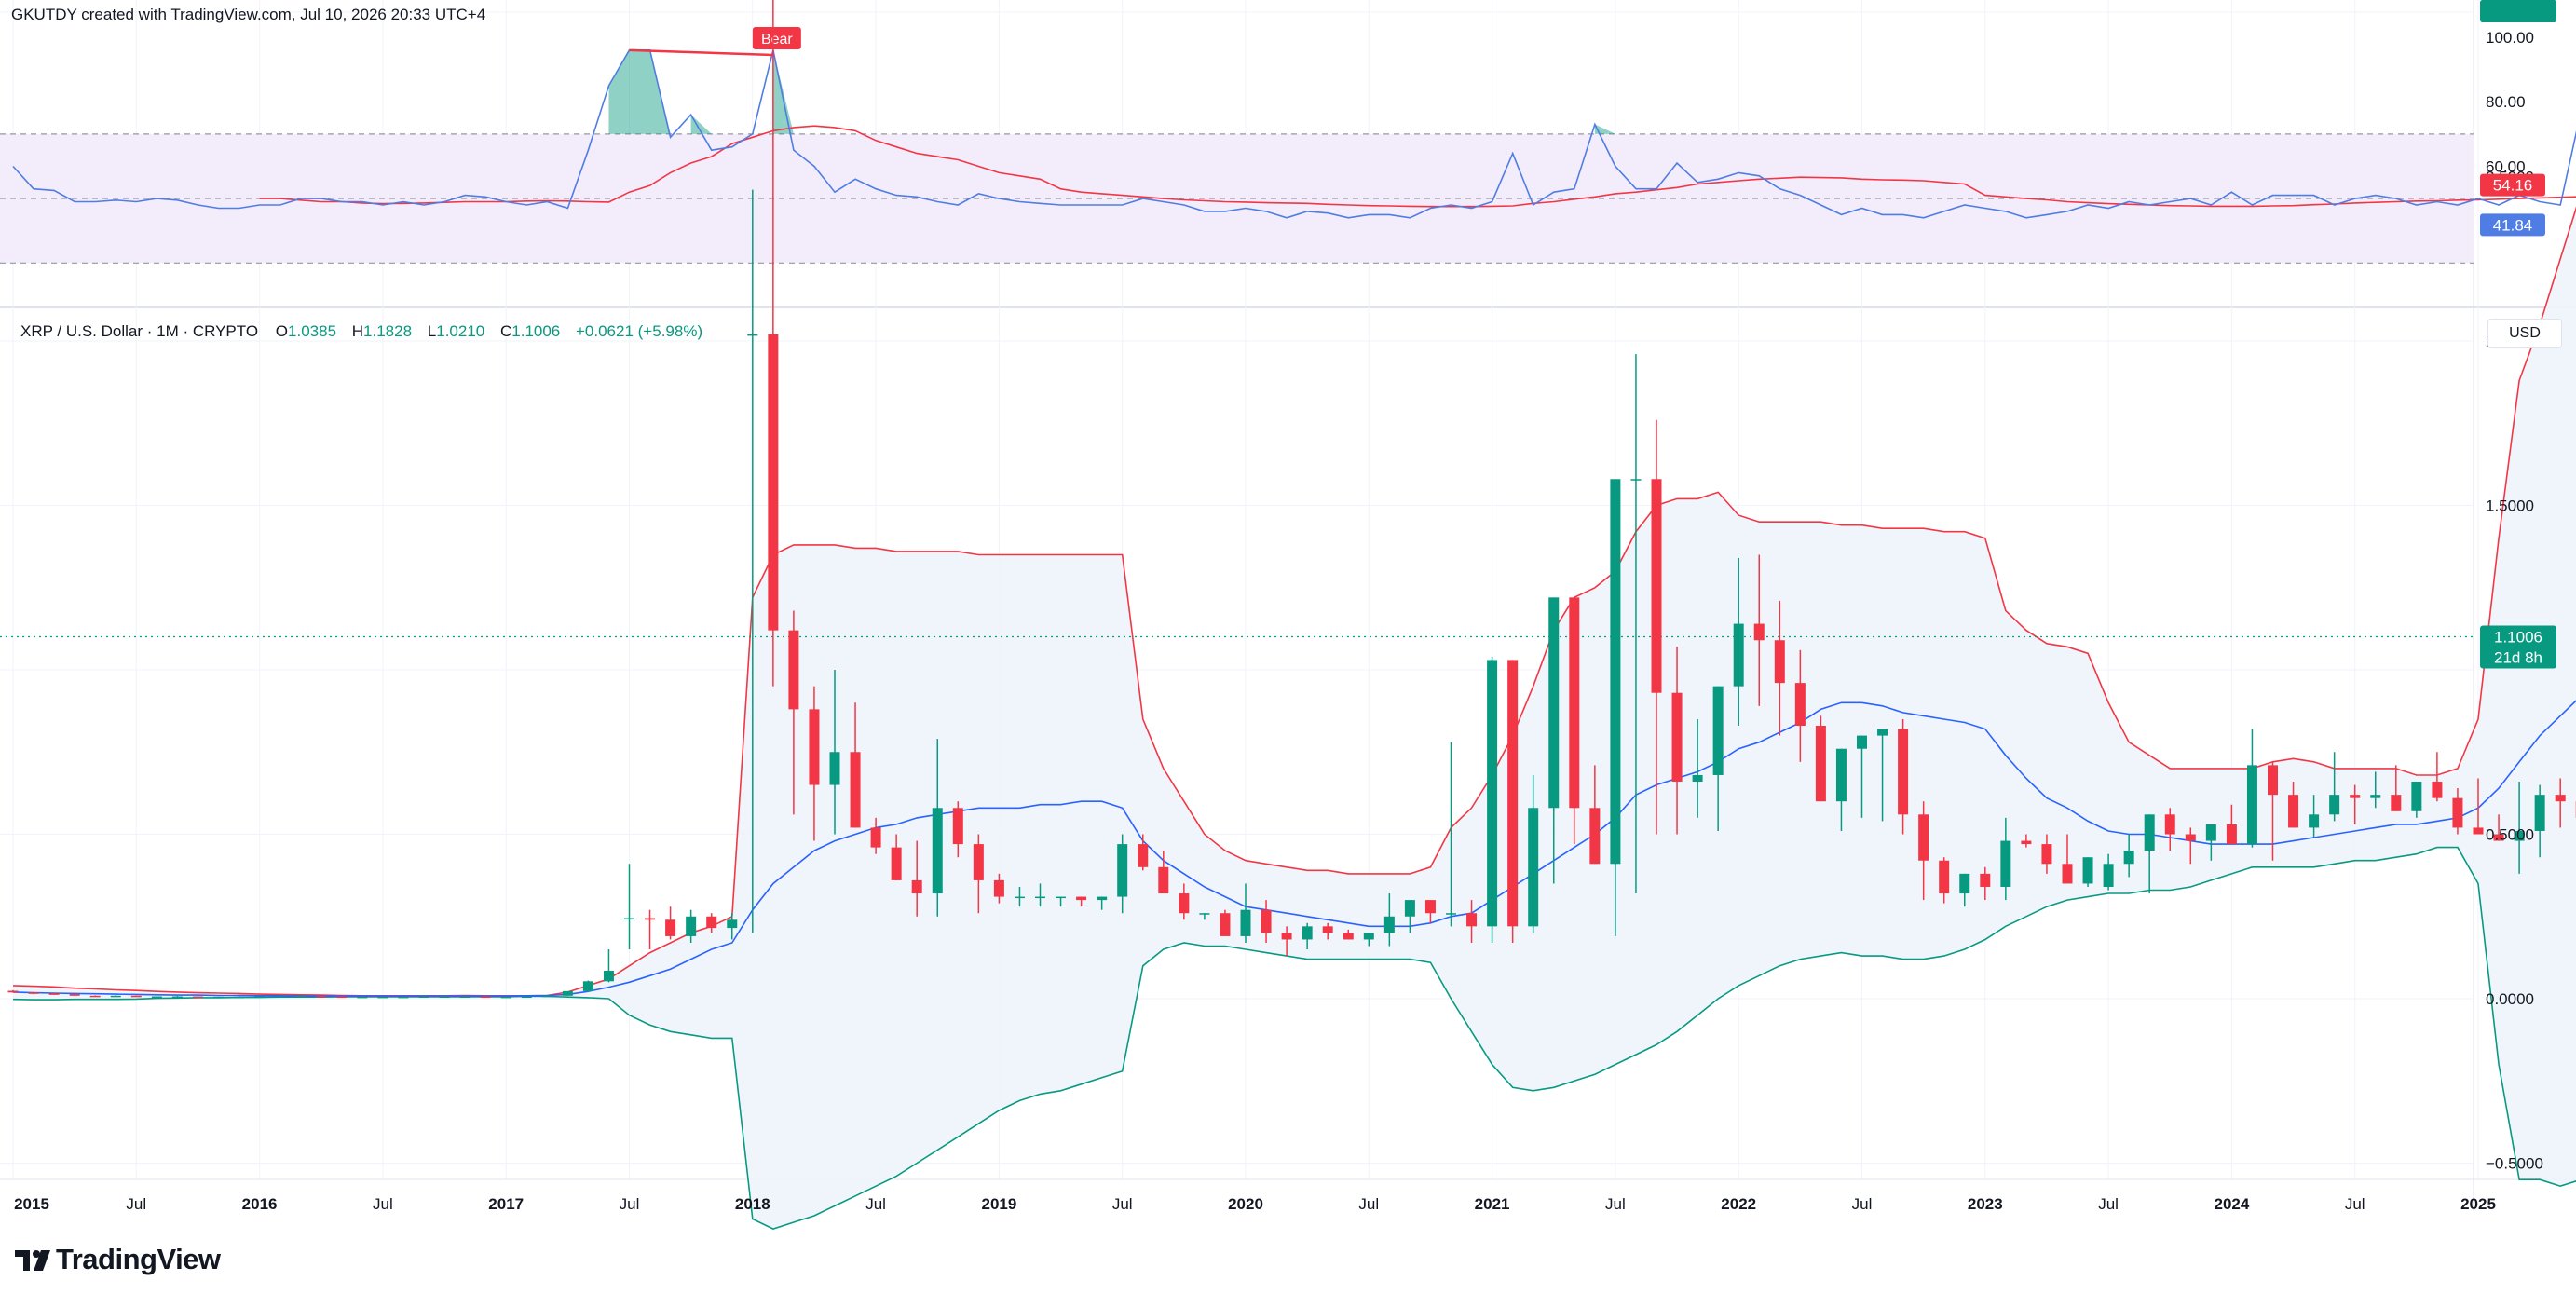 Image resolution: width=2576 pixels, height=1294 pixels. I want to click on price-axis-tick: 0.5000, so click(2510, 835).